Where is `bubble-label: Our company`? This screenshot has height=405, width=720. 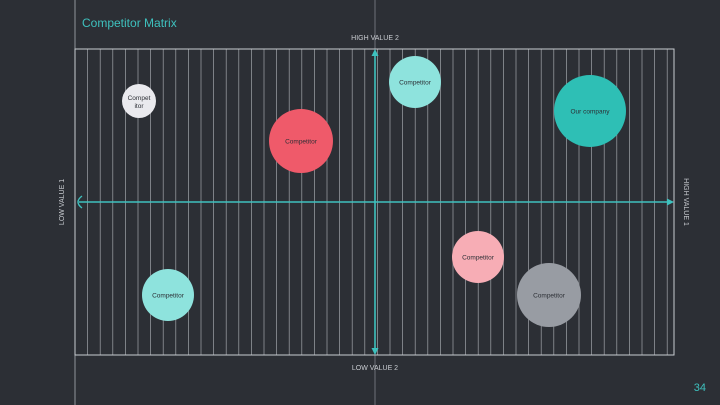 bubble-label: Our company is located at coordinates (590, 112).